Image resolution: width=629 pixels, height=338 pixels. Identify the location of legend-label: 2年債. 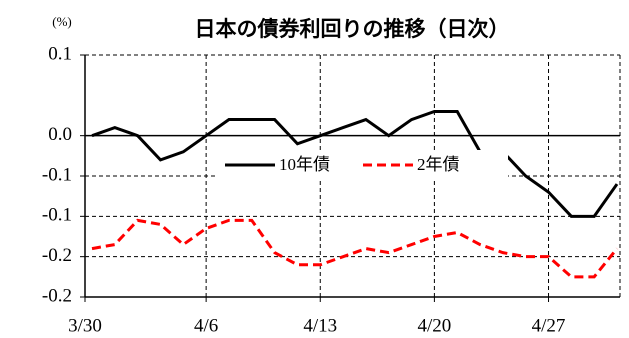
(438, 164).